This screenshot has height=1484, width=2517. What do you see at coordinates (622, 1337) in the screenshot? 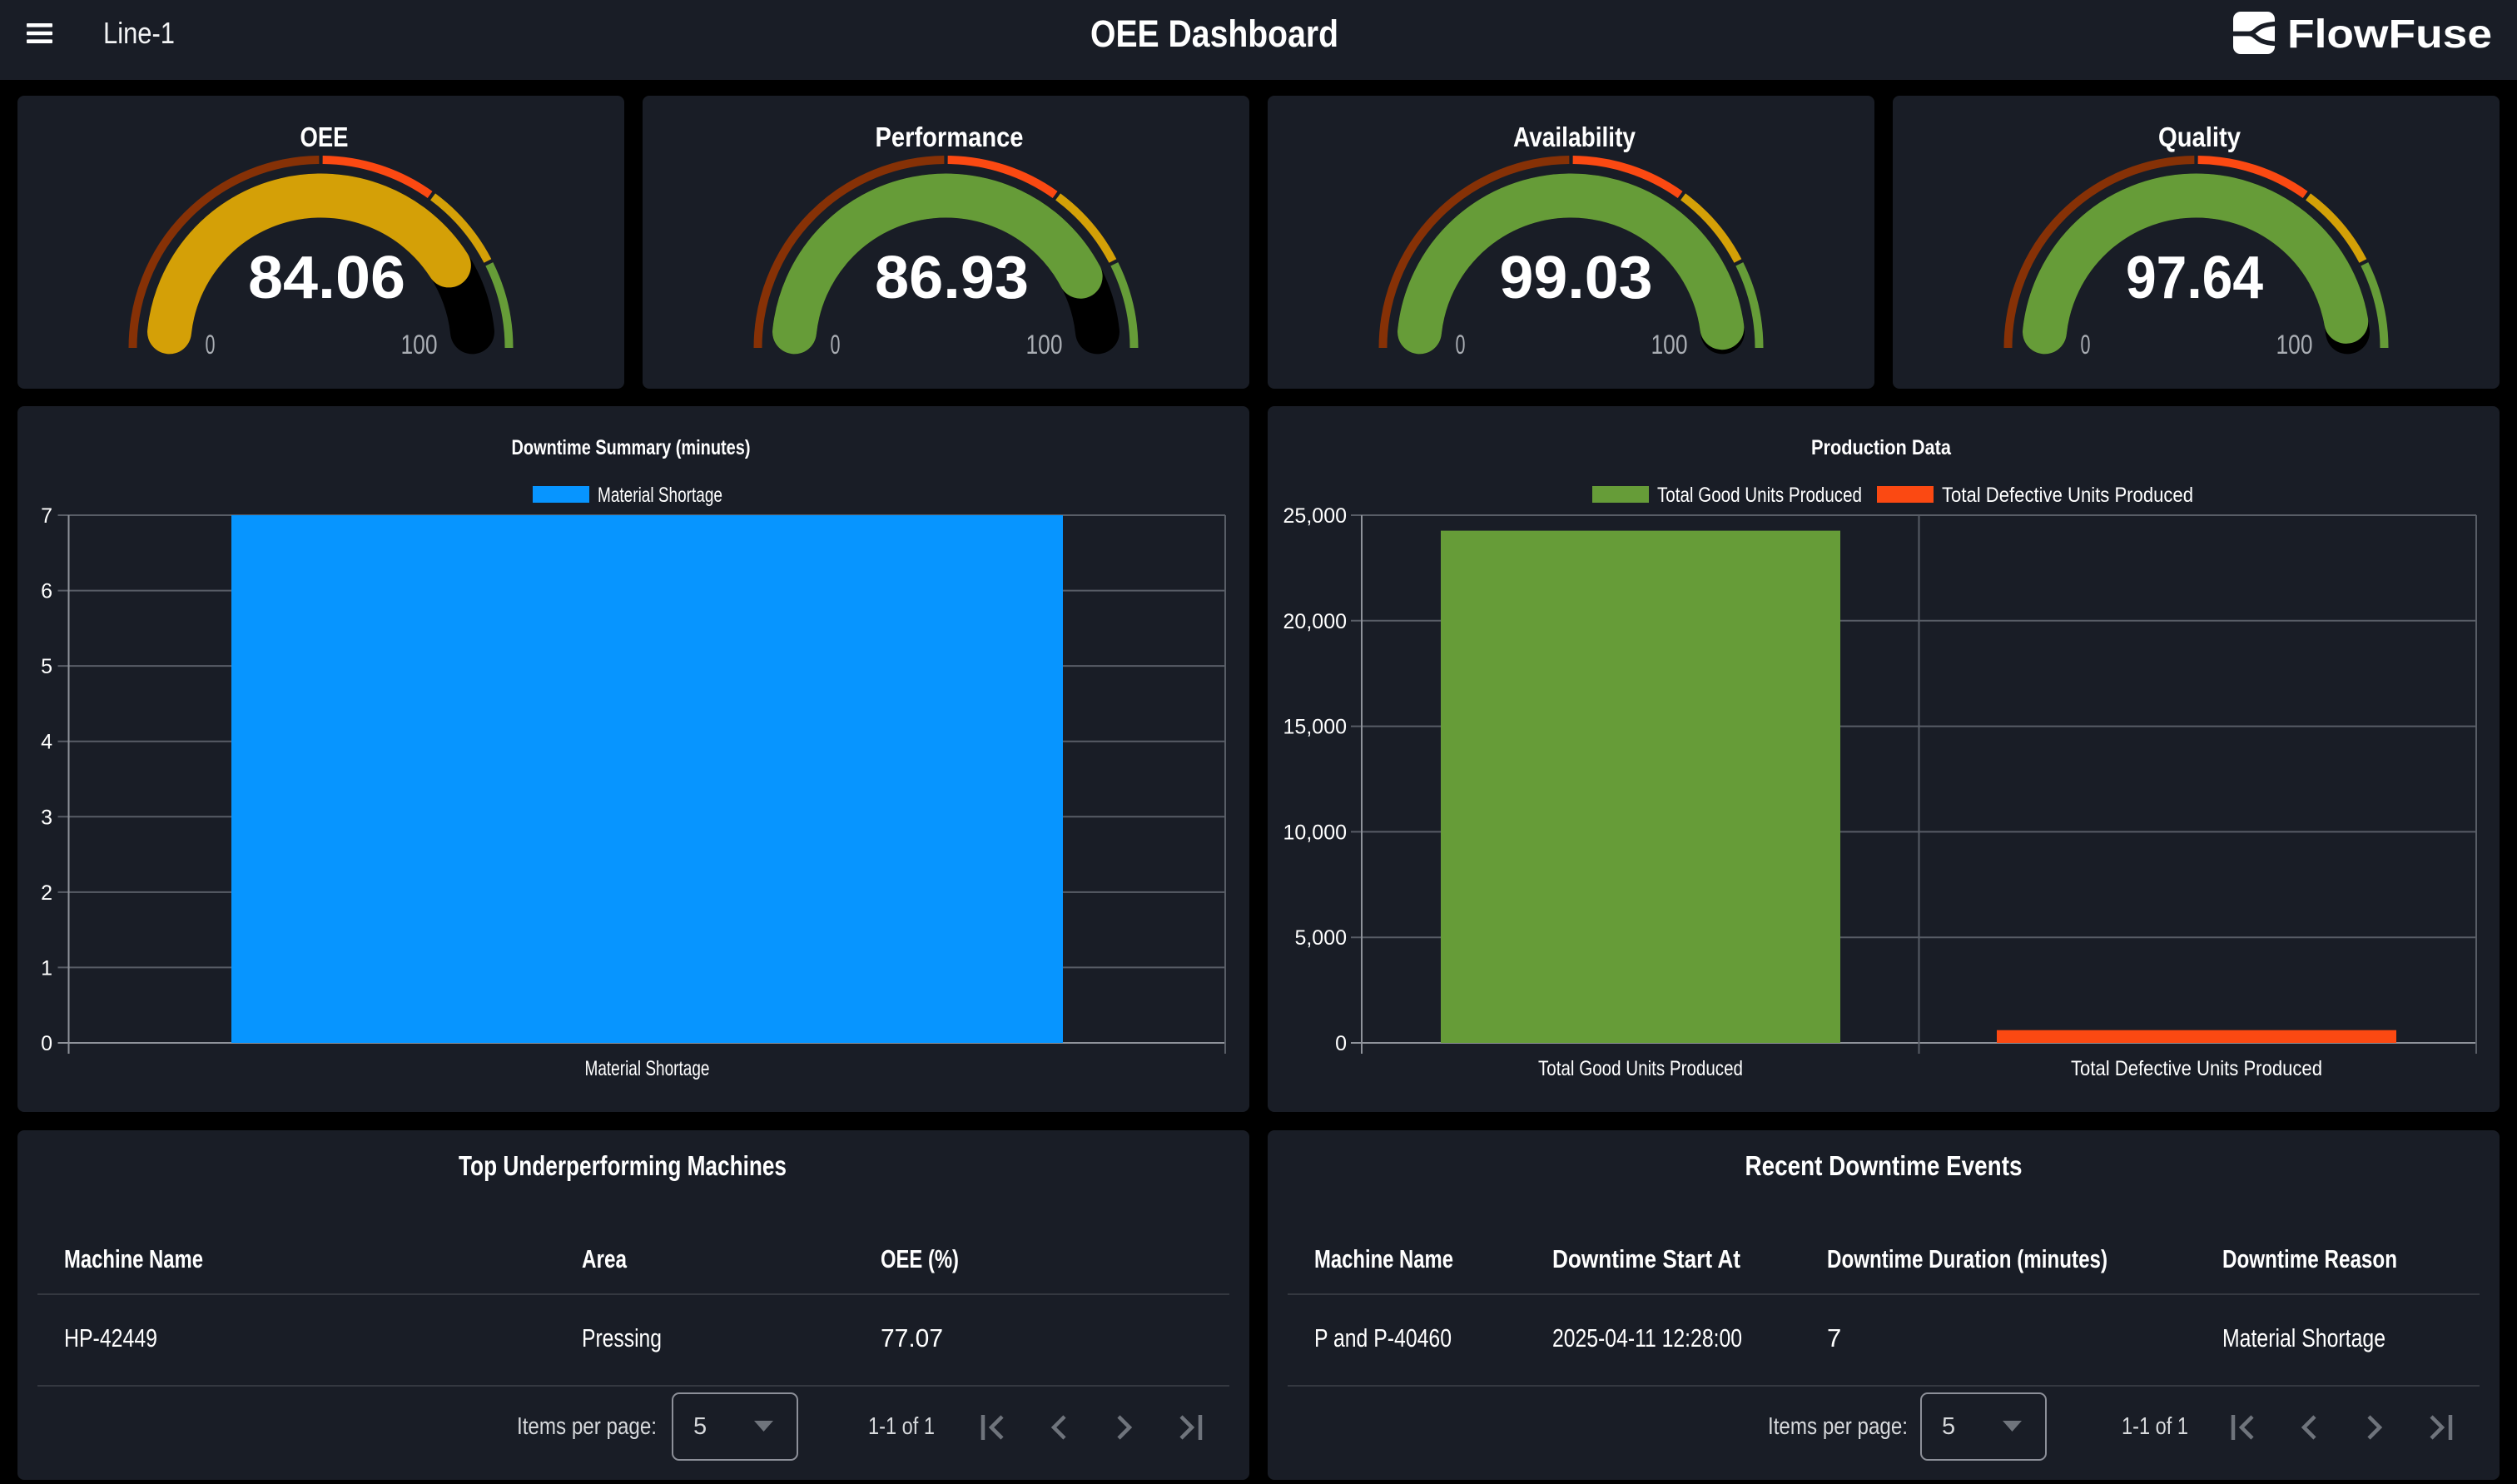
I see `svg-text: Pressing` at bounding box center [622, 1337].